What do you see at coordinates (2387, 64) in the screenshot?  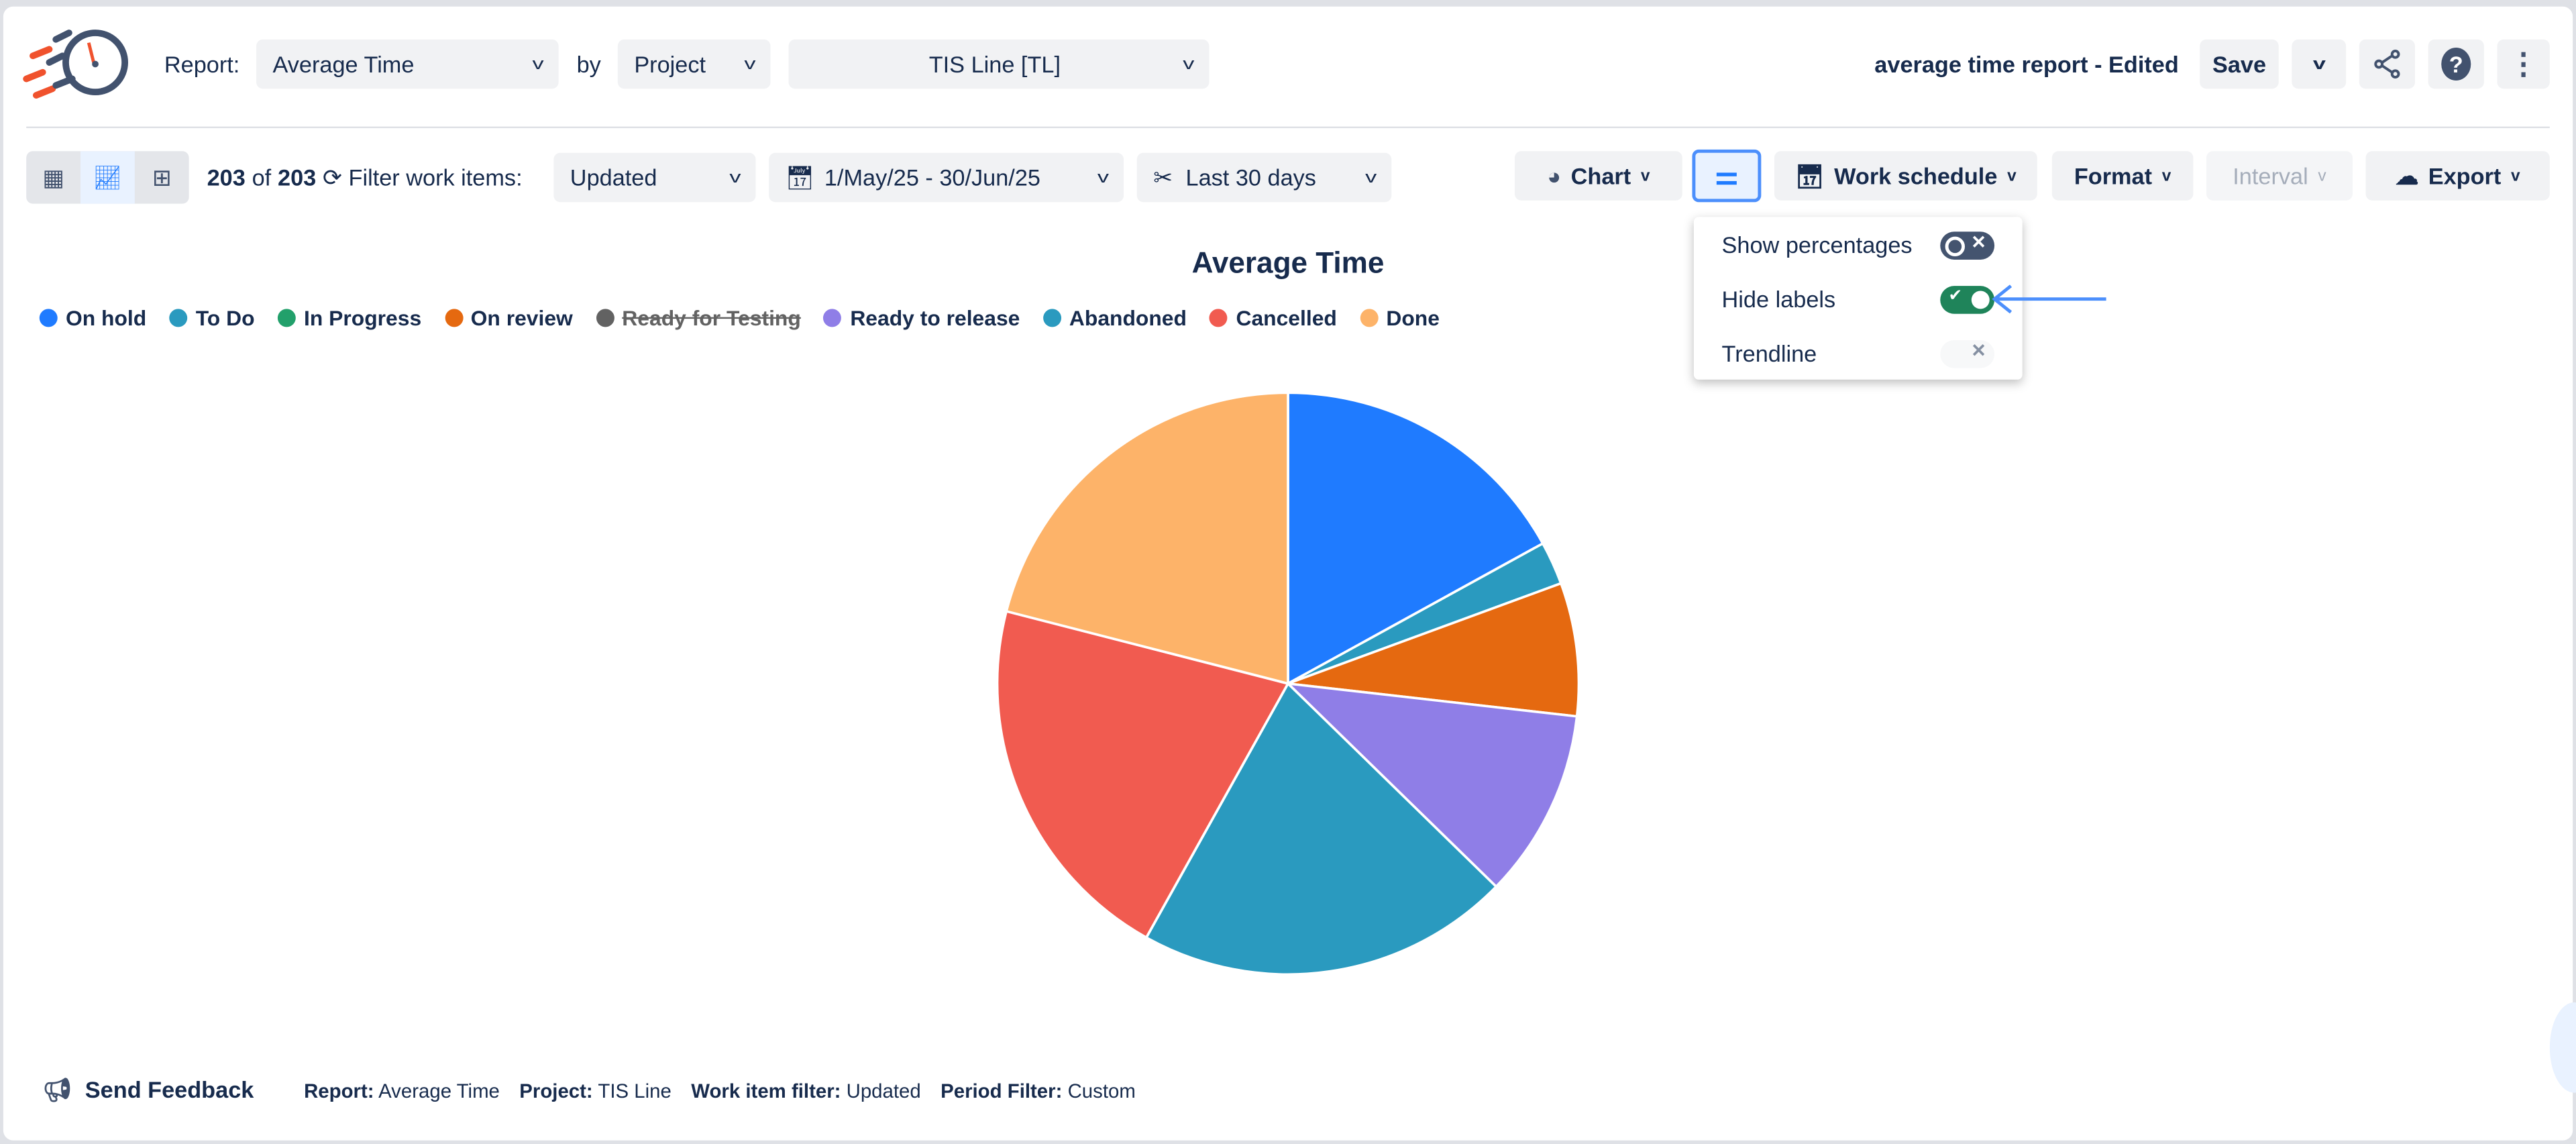 I see `share-button` at bounding box center [2387, 64].